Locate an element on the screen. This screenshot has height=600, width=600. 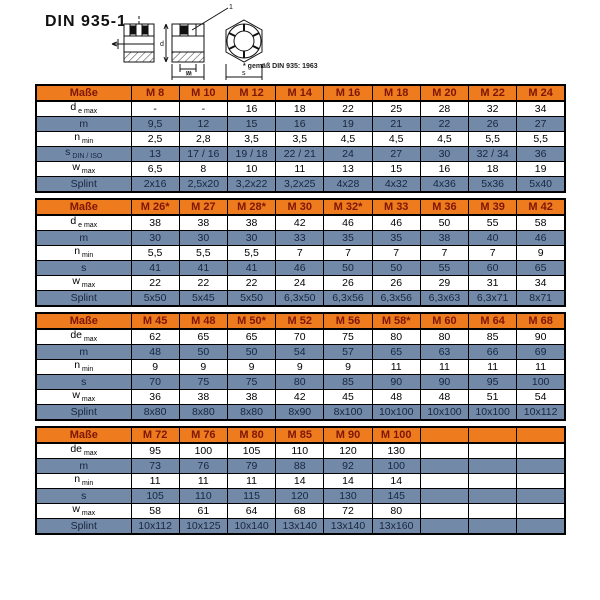
value-cell: 2,5 is located at coordinates (155, 139).